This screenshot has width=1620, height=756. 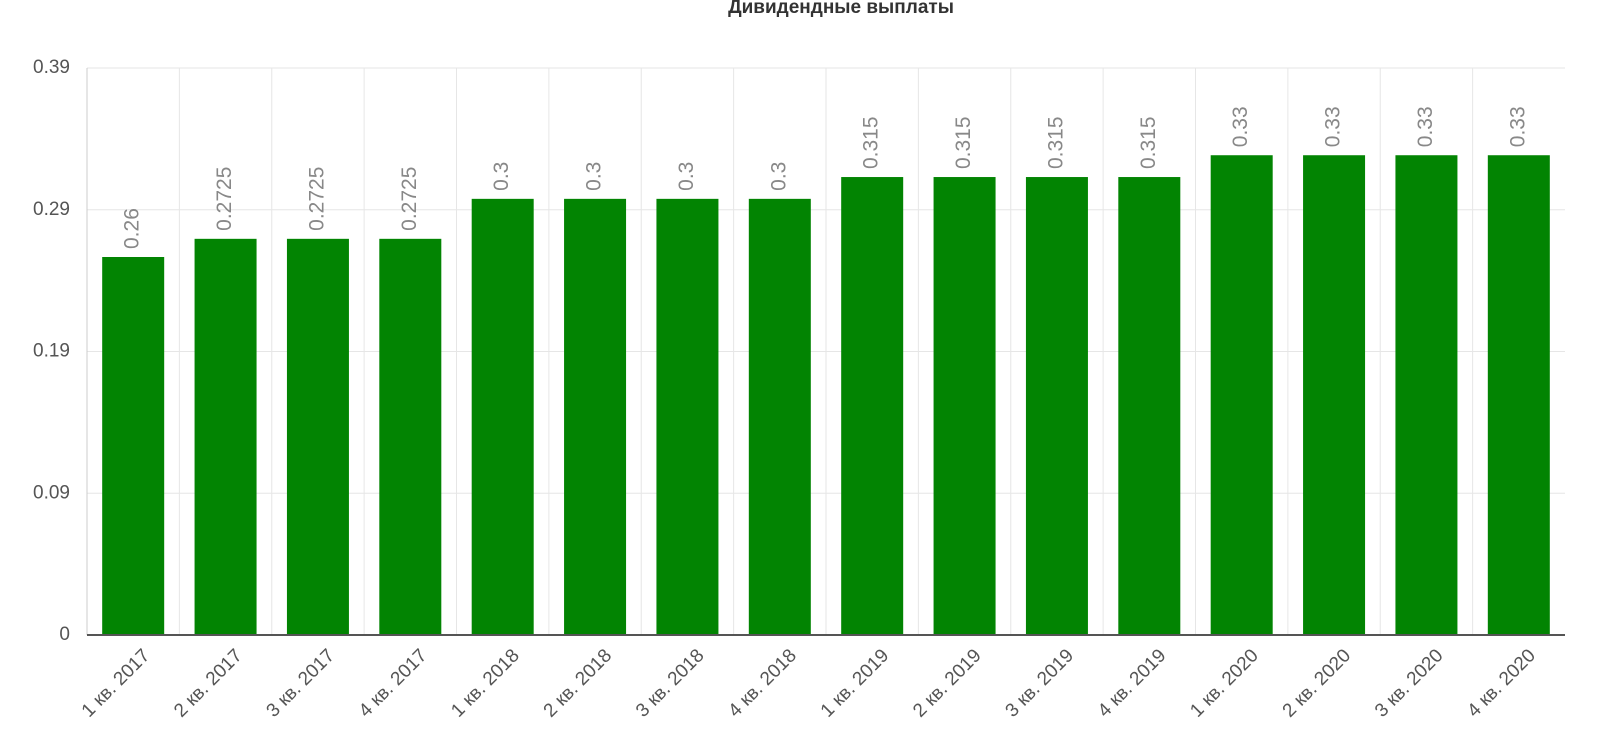 What do you see at coordinates (841, 9) in the screenshot?
I see `chart-title: Дивидендные выплаты` at bounding box center [841, 9].